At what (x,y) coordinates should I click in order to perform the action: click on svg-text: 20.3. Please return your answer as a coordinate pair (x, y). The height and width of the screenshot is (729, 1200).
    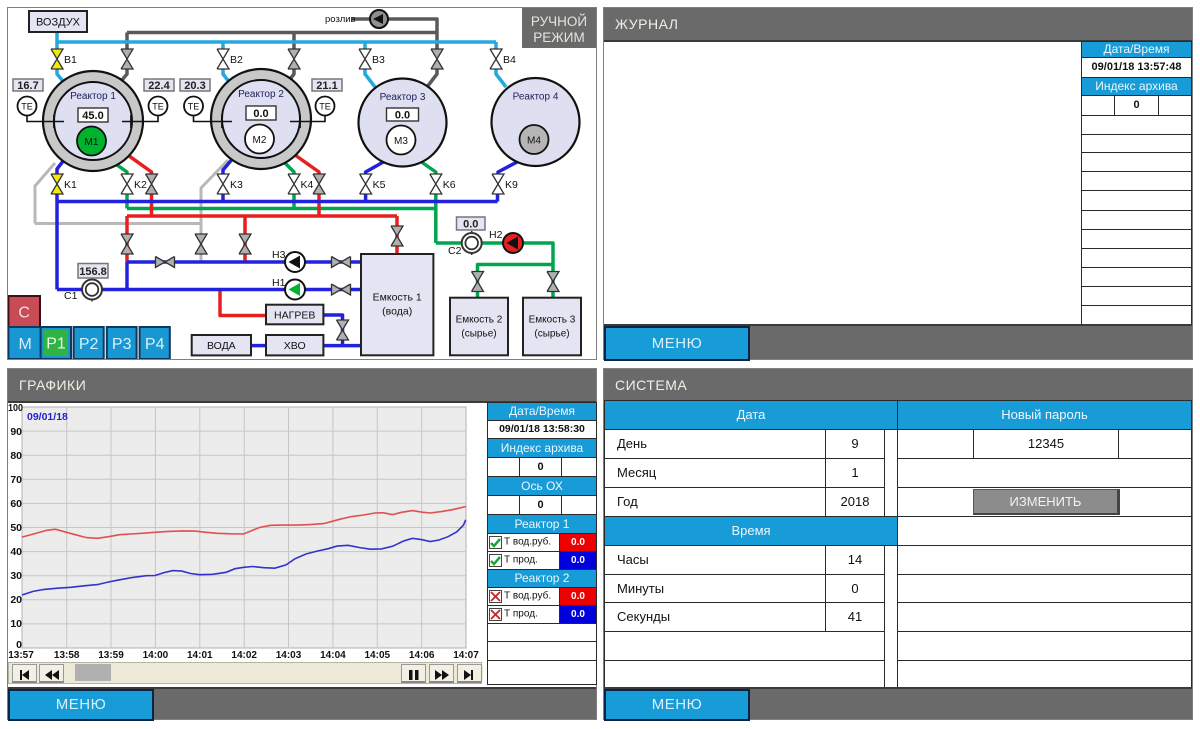
    Looking at the image, I should click on (194, 86).